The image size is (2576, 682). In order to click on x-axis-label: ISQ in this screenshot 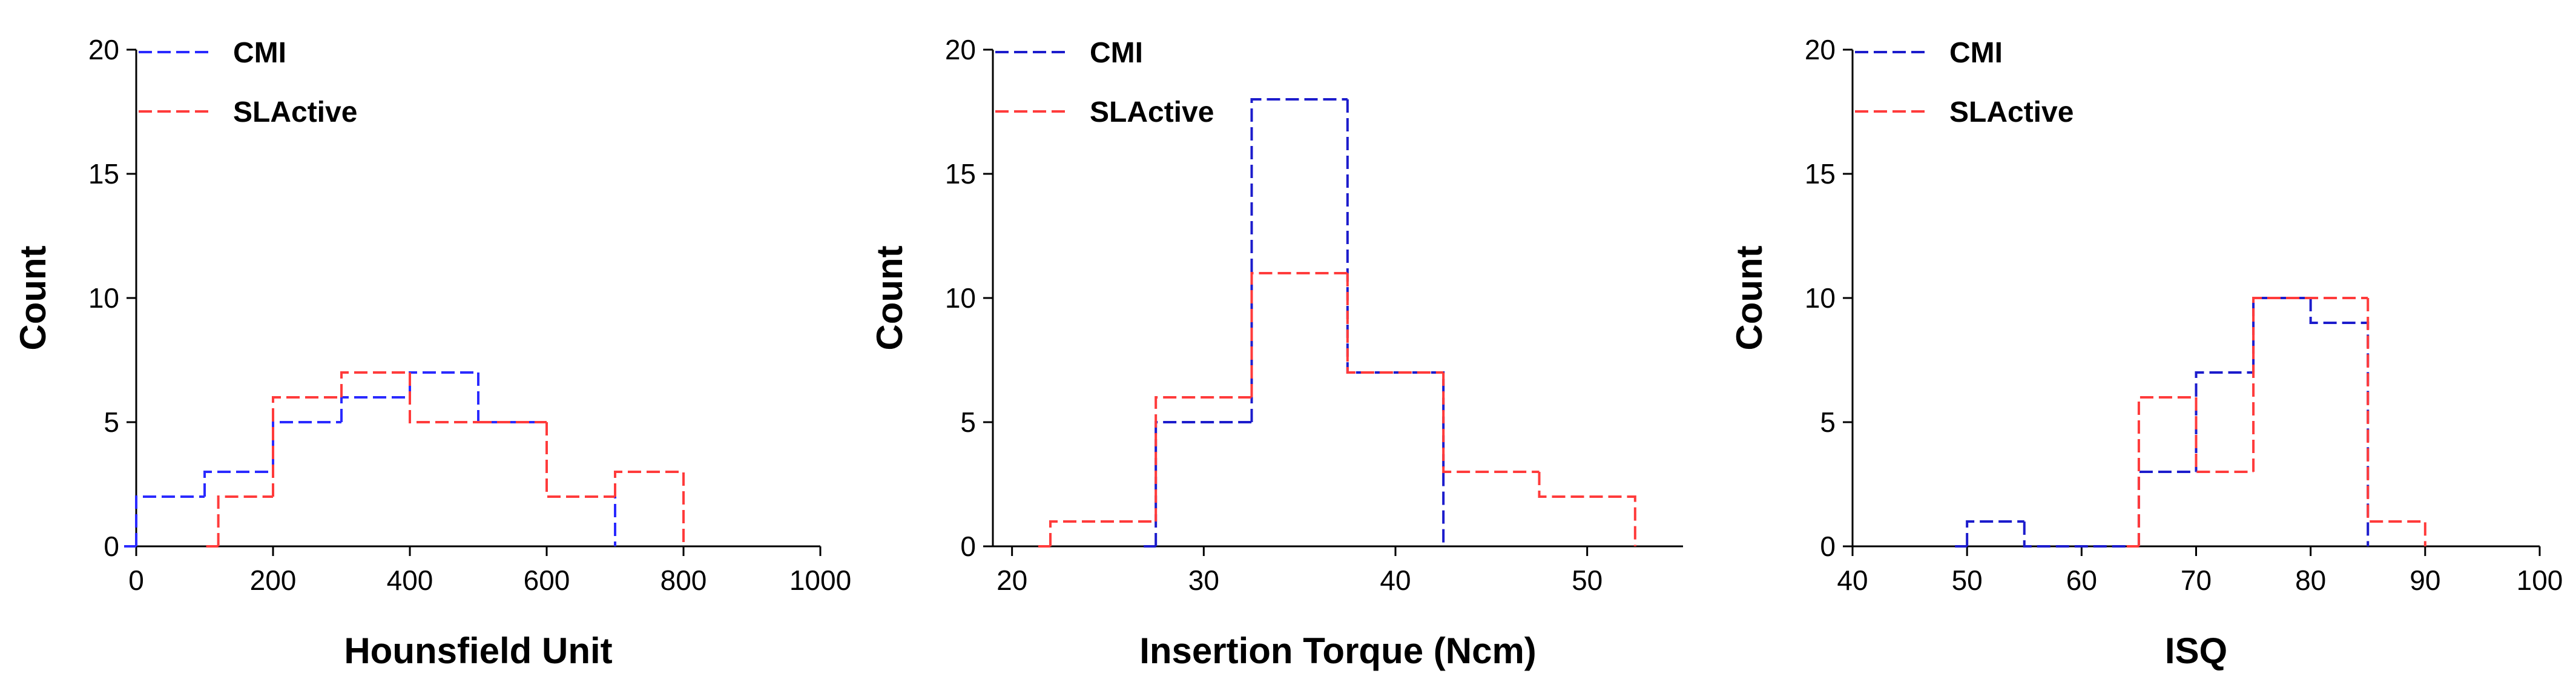, I will do `click(2196, 651)`.